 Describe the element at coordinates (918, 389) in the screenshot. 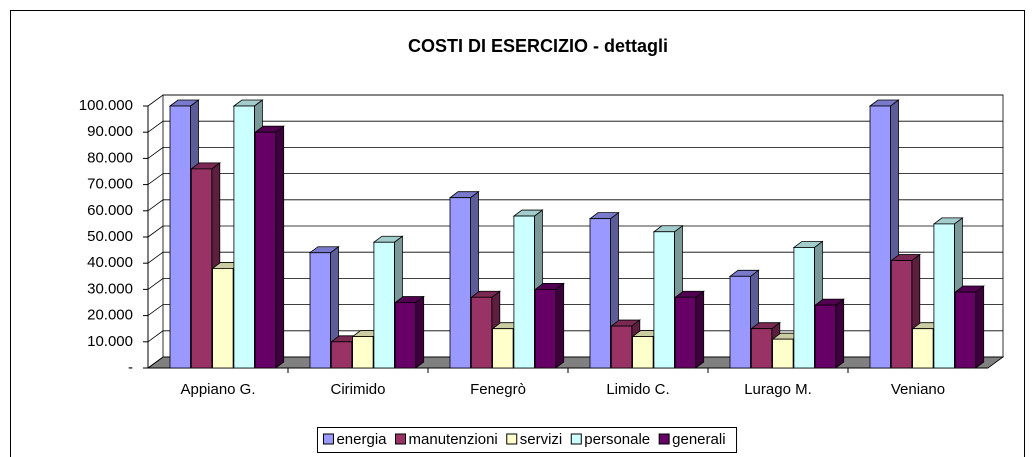

I see `x-tick-label: Veniano` at that location.